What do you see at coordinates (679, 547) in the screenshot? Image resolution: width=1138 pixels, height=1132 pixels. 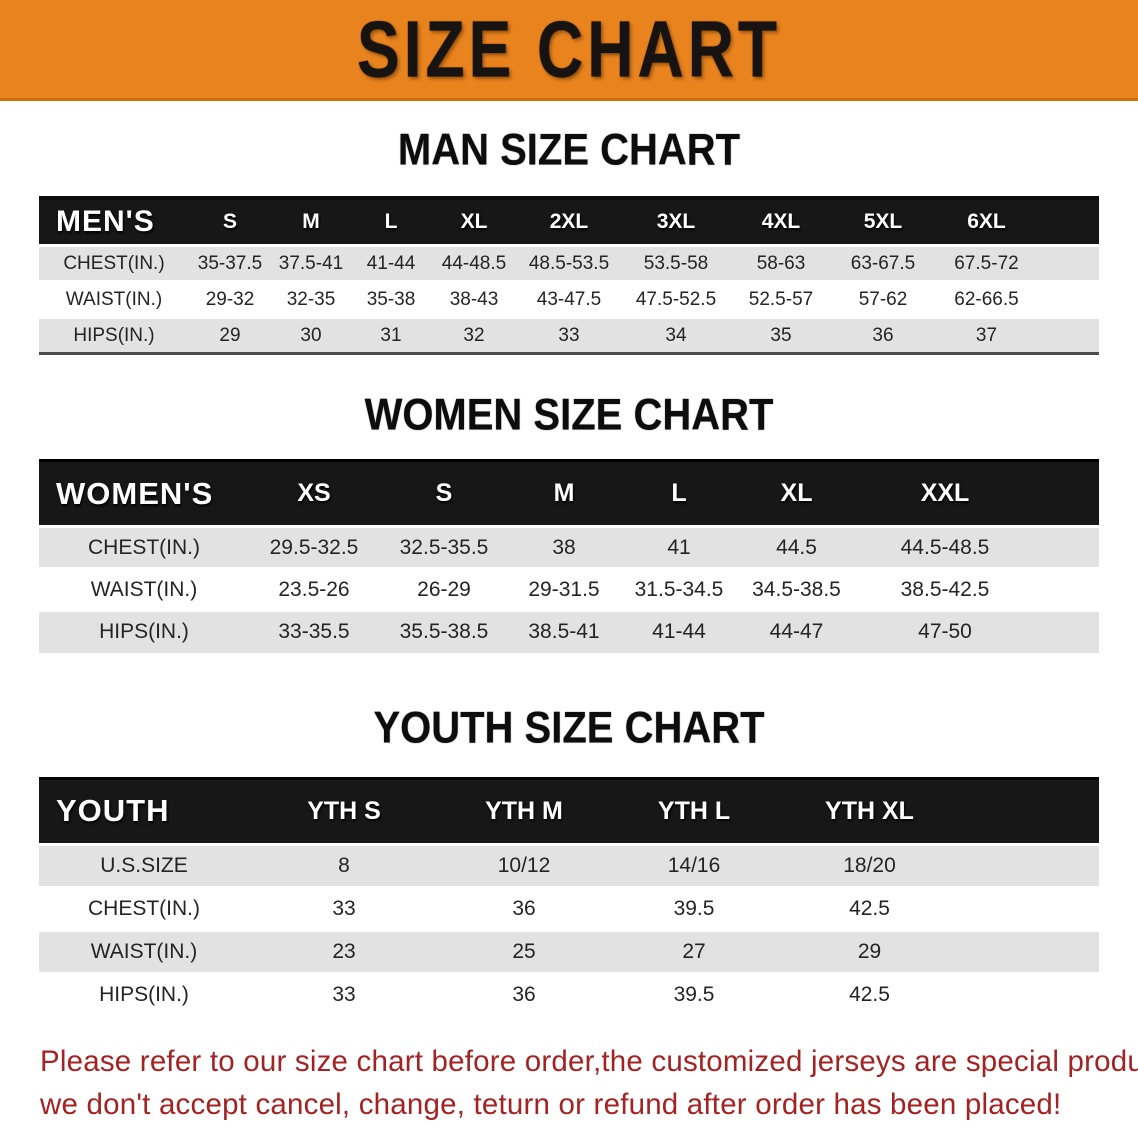 I see `table-cell: 41` at bounding box center [679, 547].